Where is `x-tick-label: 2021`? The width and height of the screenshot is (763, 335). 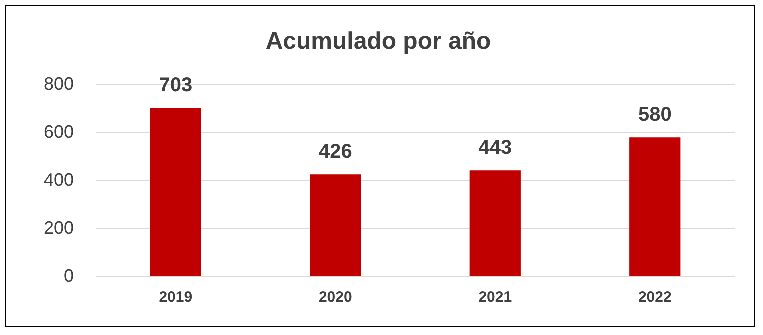
x-tick-label: 2021 is located at coordinates (495, 297).